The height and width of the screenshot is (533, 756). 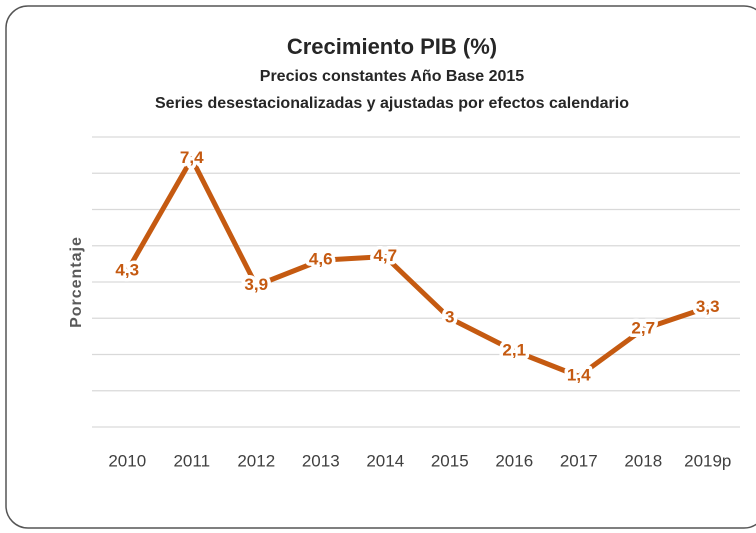 What do you see at coordinates (127, 460) in the screenshot?
I see `x-tick-label: 2010` at bounding box center [127, 460].